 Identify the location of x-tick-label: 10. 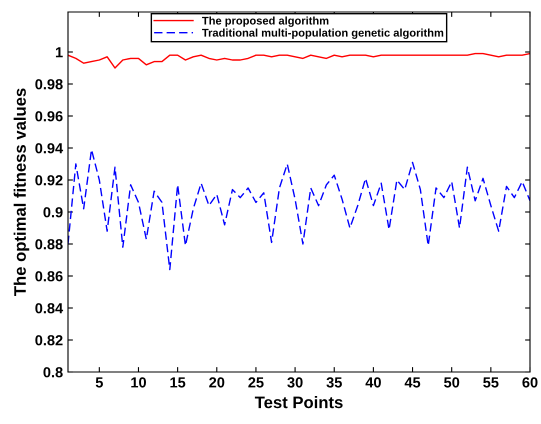
(138, 382).